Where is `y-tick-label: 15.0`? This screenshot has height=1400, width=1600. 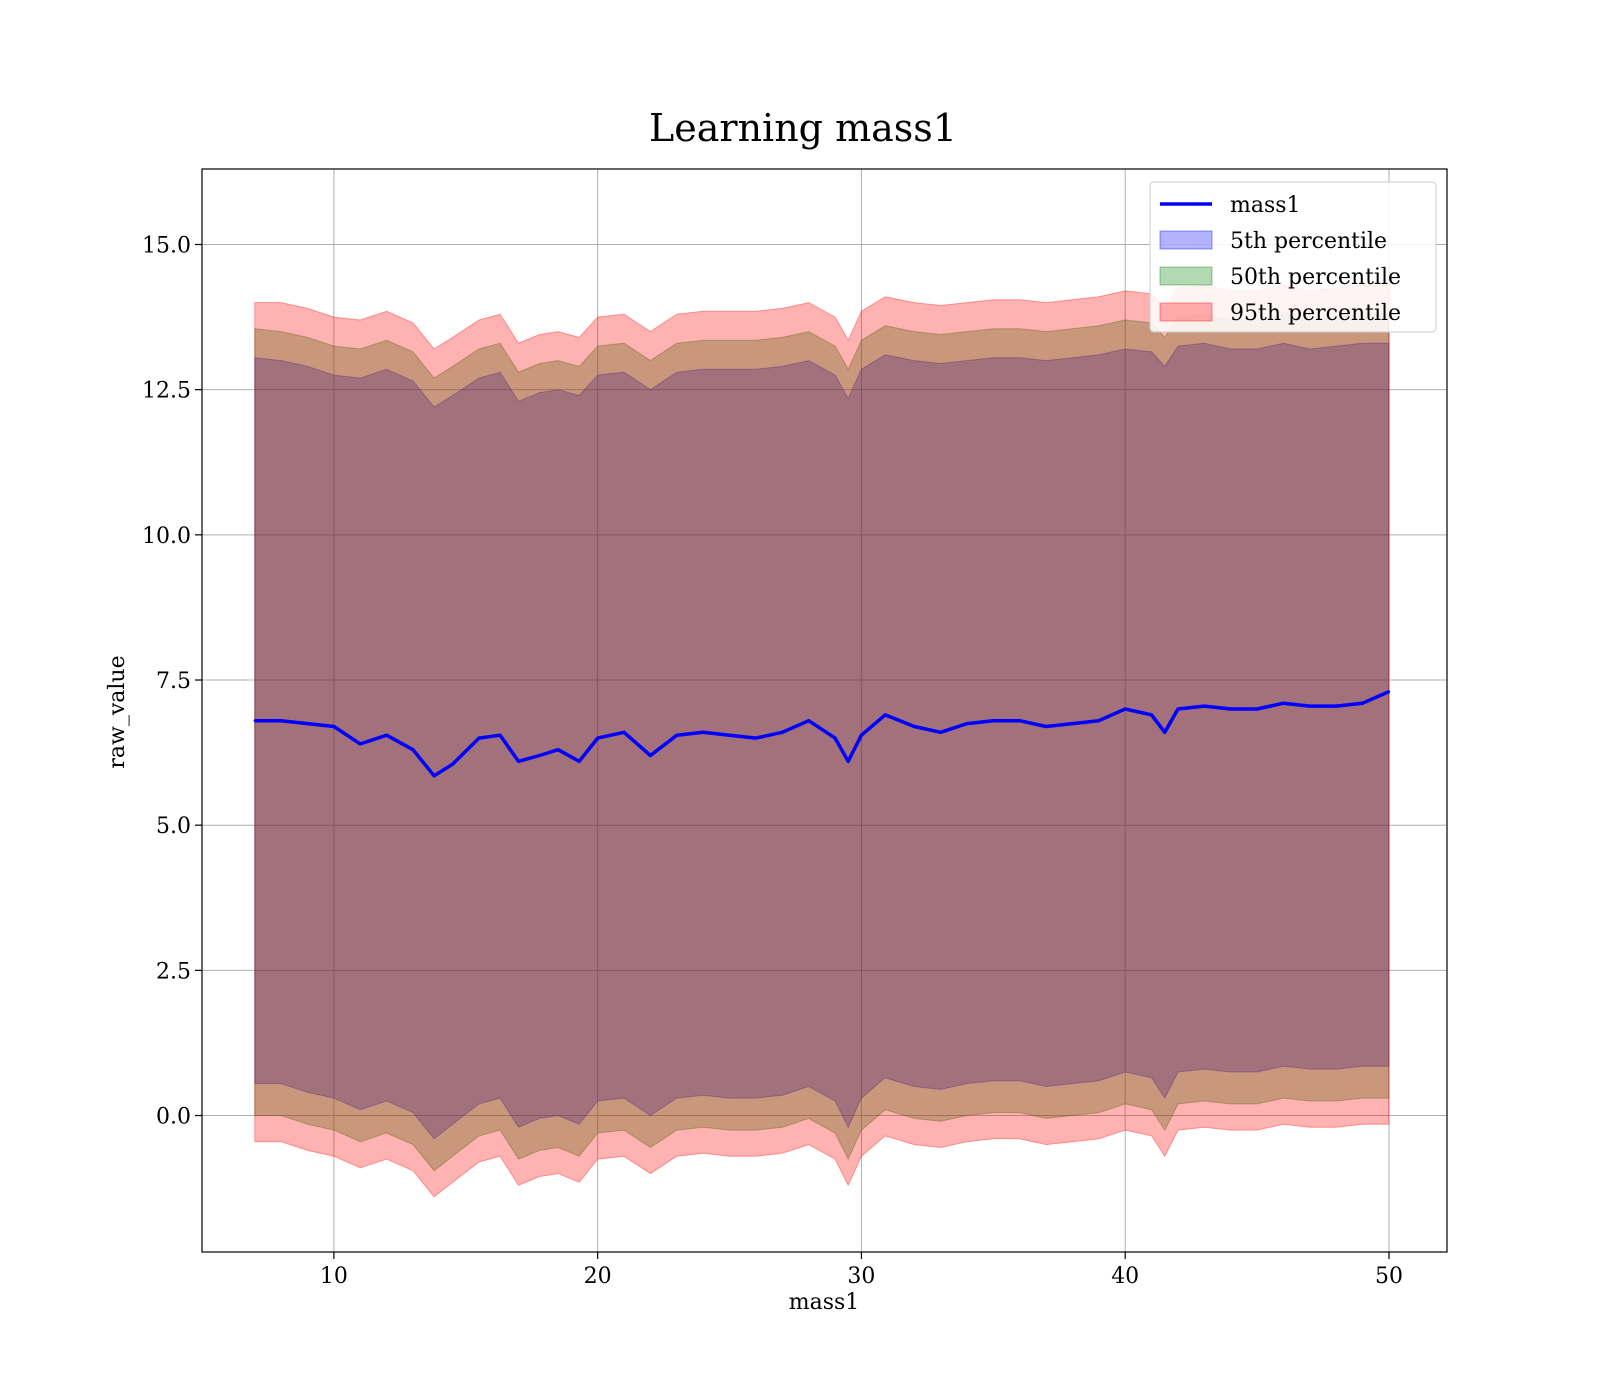 y-tick-label: 15.0 is located at coordinates (166, 245).